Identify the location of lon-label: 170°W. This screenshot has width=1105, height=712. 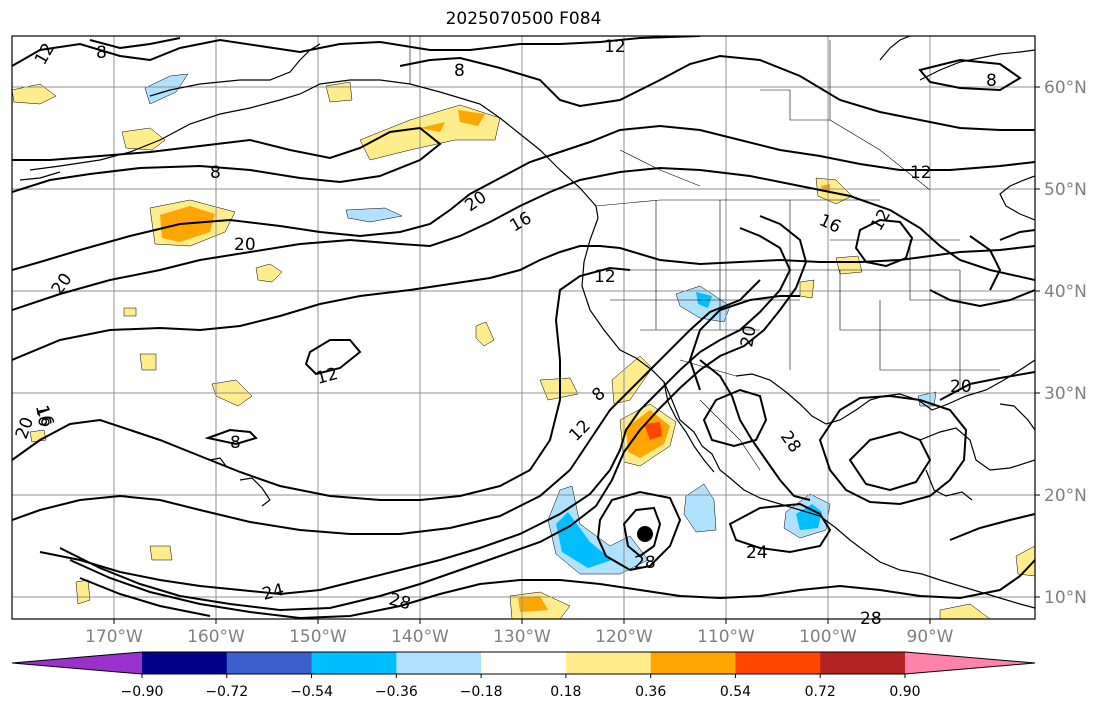
(114, 637).